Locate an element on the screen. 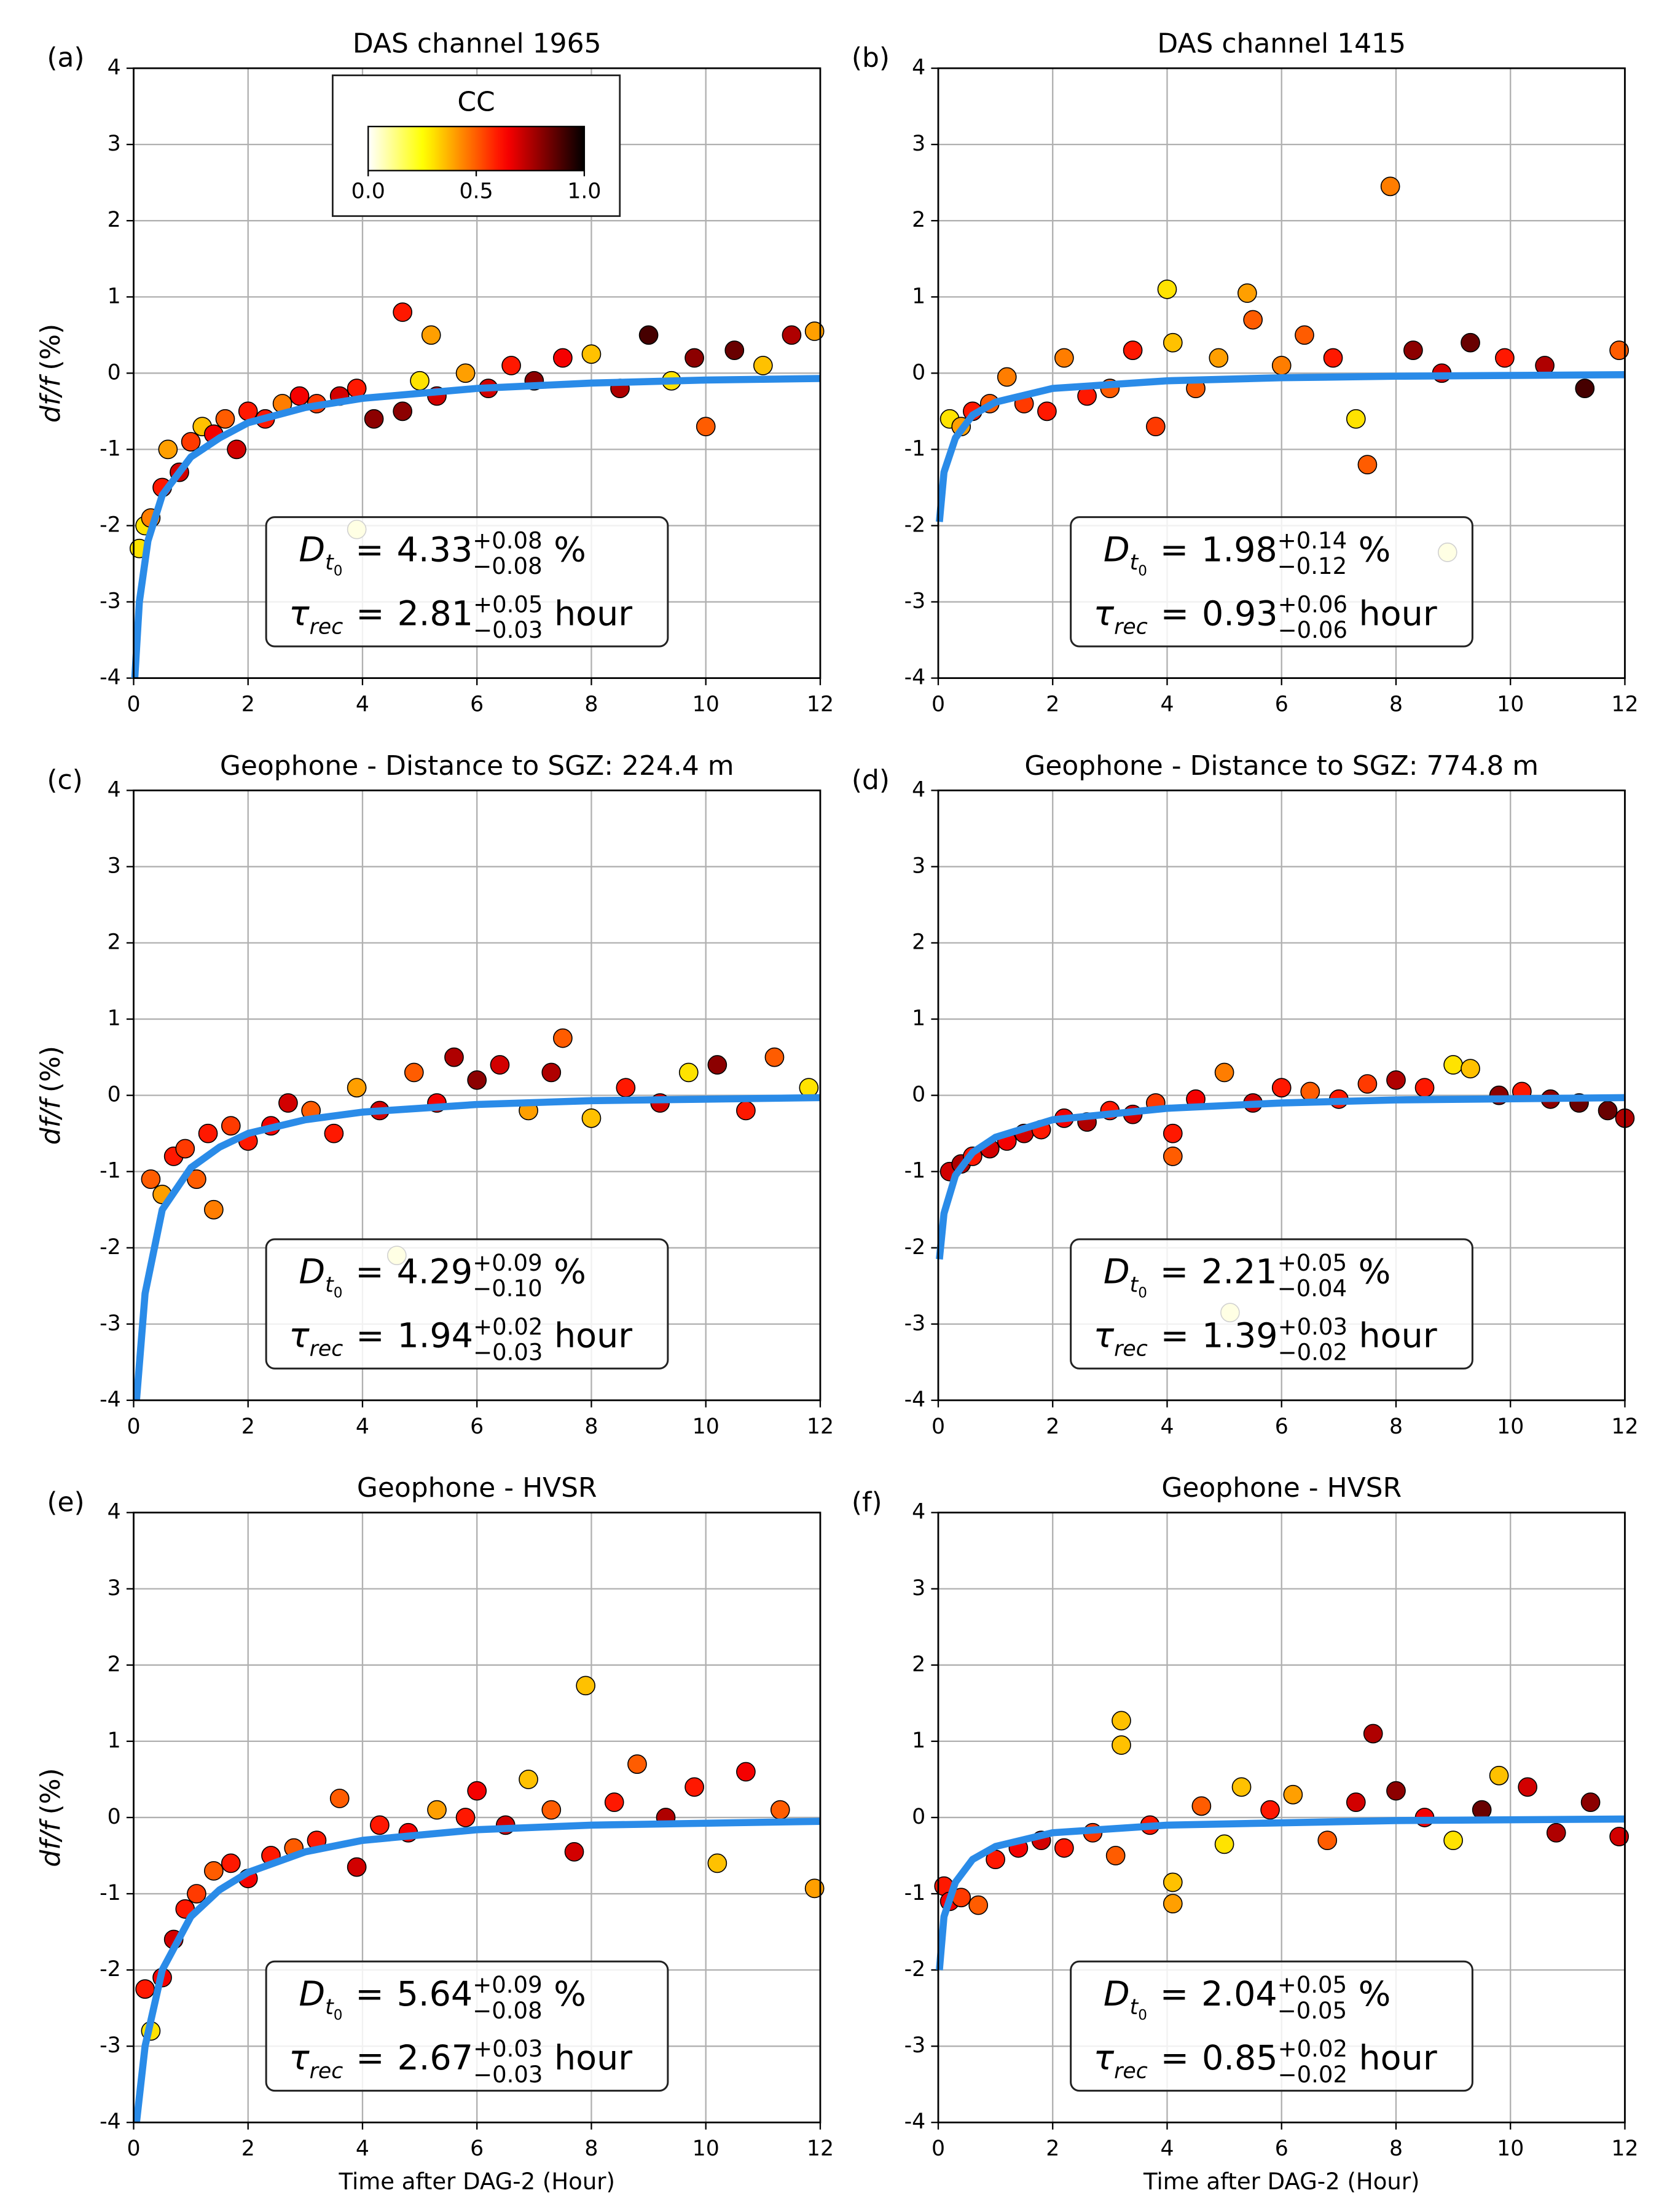 This screenshot has width=1659, height=2212. x-tick-label: 4 is located at coordinates (1167, 1426).